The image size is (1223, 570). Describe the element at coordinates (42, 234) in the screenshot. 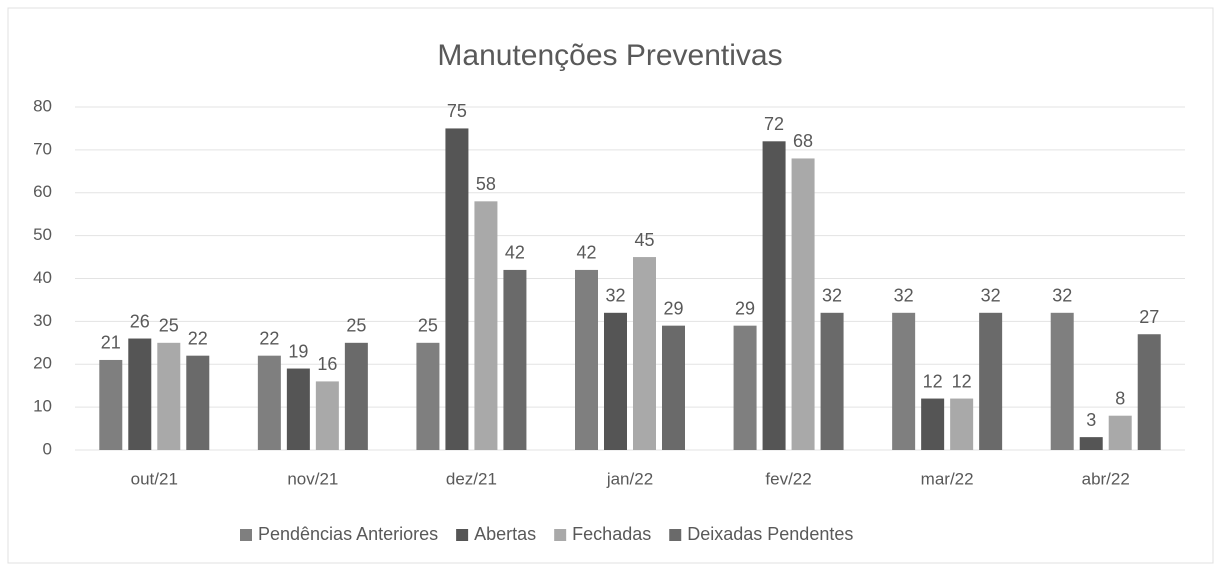

I see `y-tick-label: 50` at that location.